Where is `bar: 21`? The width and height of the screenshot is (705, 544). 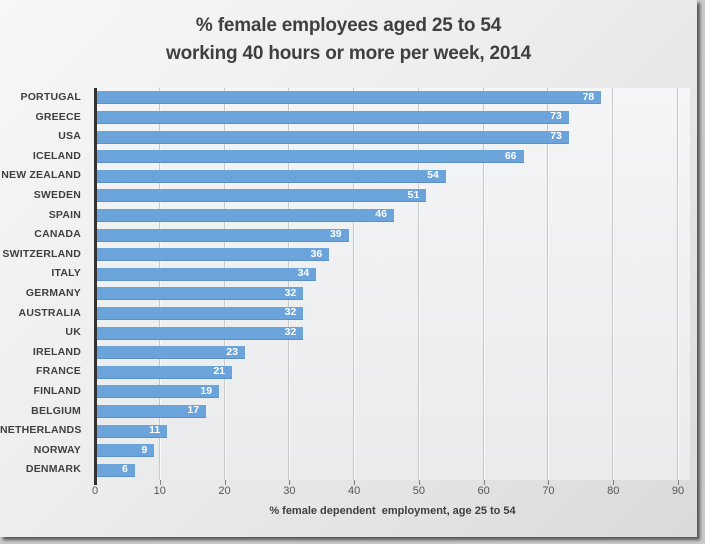 bar: 21 is located at coordinates (164, 372).